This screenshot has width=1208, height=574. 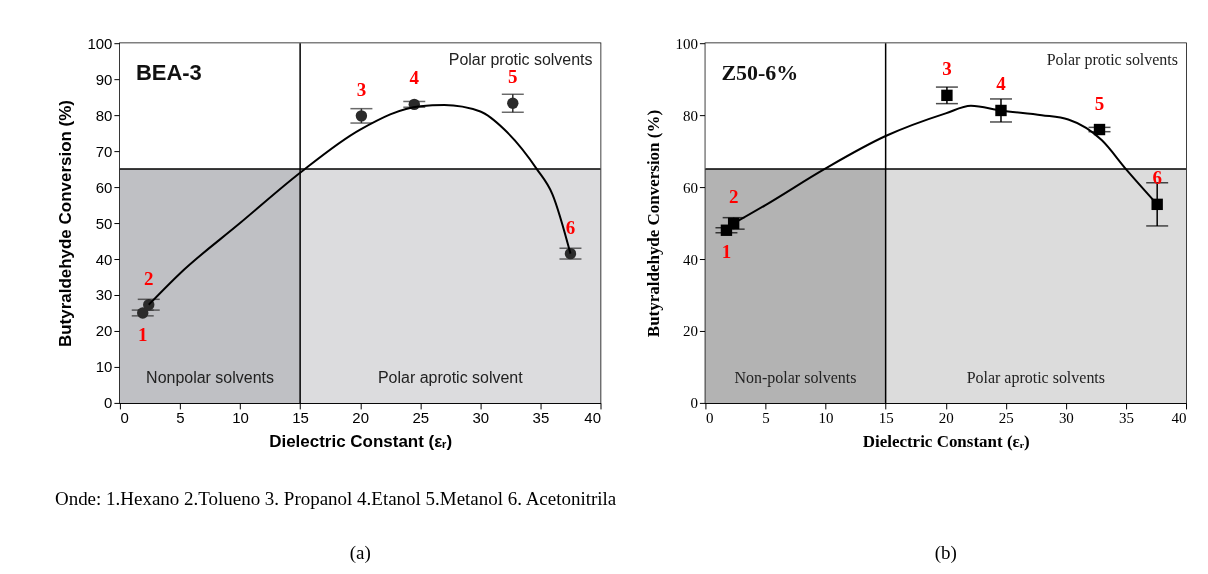 I want to click on y-tick-label: 10, so click(x=104, y=367).